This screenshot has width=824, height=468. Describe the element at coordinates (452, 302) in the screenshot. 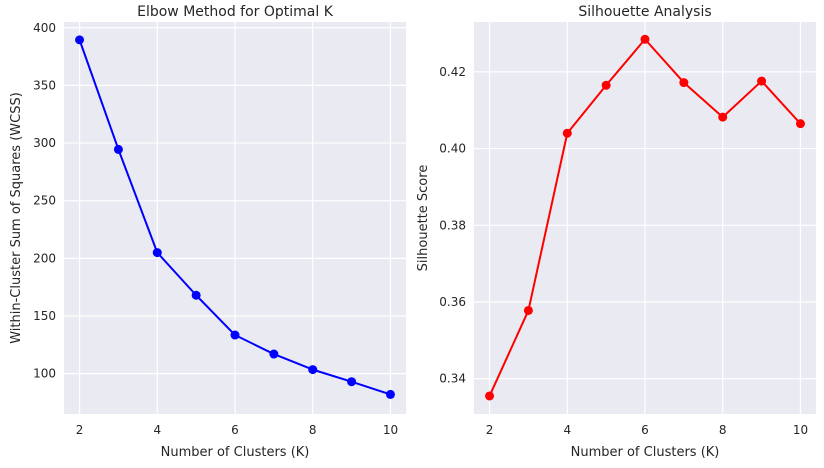

I see `y-tick-label: 0.36` at that location.